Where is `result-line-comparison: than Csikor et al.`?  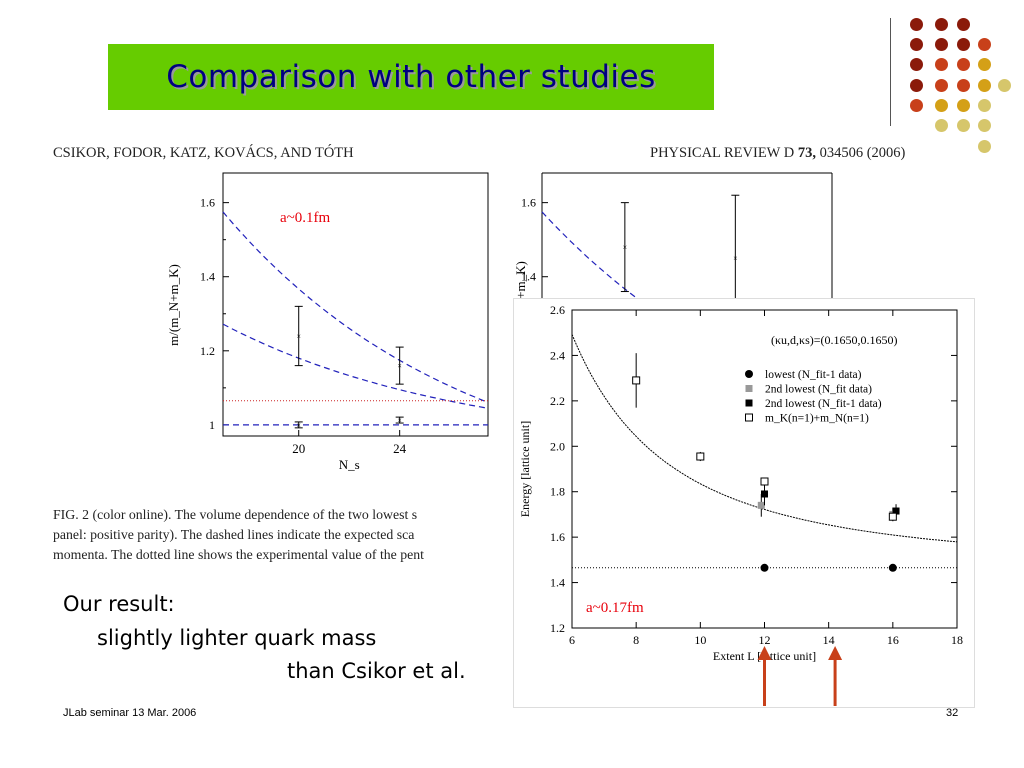
result-line-comparison: than Csikor et al. is located at coordinates (376, 671).